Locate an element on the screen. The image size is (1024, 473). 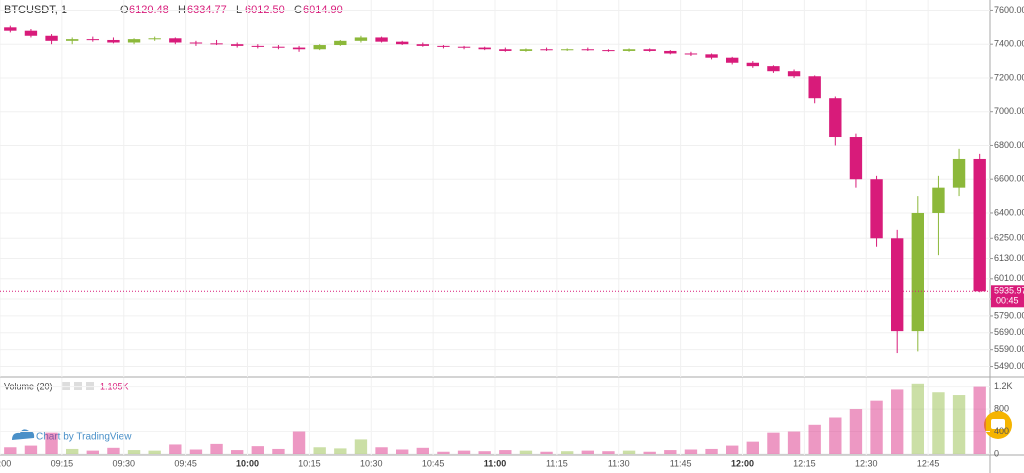
x-tick-label: 12:30 is located at coordinates (866, 463).